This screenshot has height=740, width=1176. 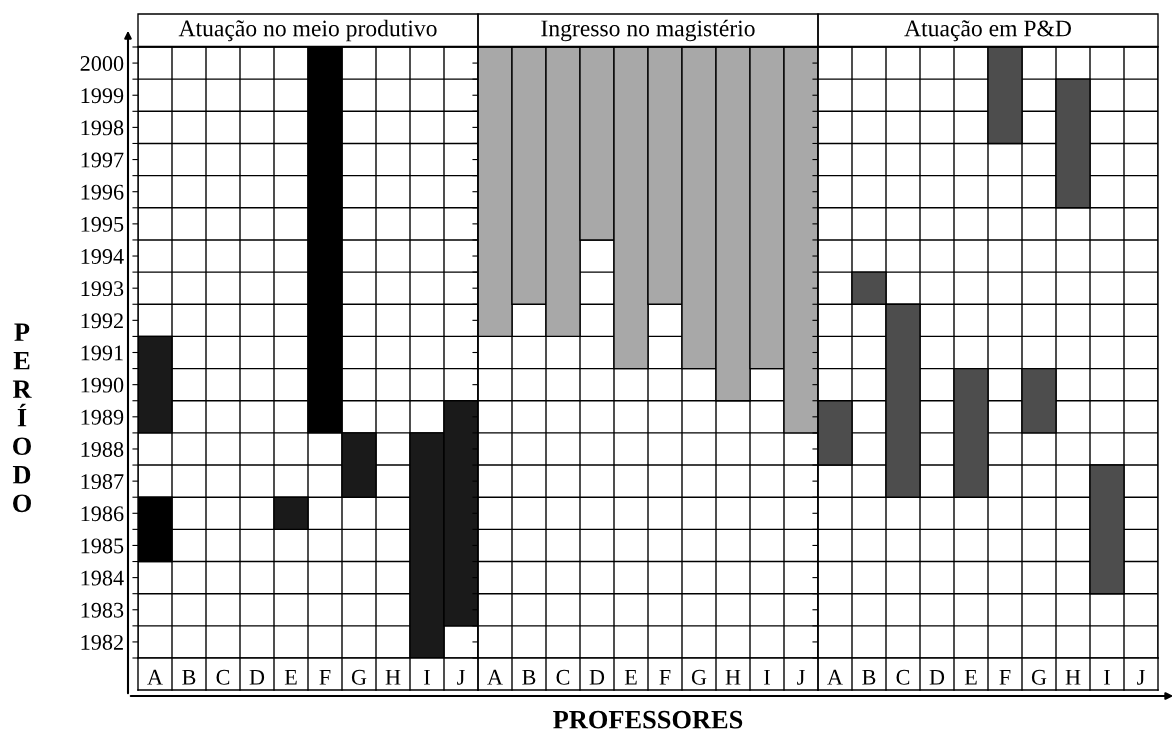 I want to click on y-tick-label: 1982, so click(x=102, y=642).